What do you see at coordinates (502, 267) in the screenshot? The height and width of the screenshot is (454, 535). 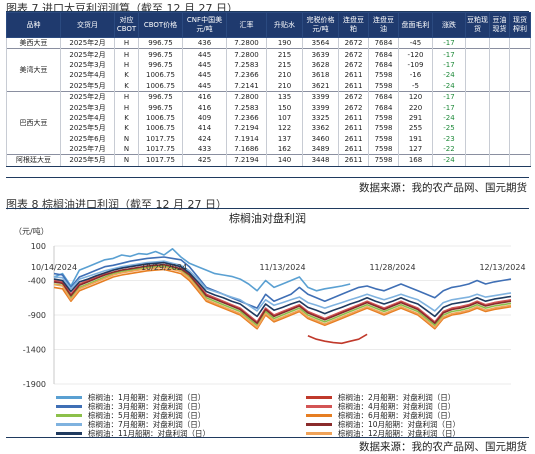 I see `x-tick-label: 12/13/2024` at bounding box center [502, 267].